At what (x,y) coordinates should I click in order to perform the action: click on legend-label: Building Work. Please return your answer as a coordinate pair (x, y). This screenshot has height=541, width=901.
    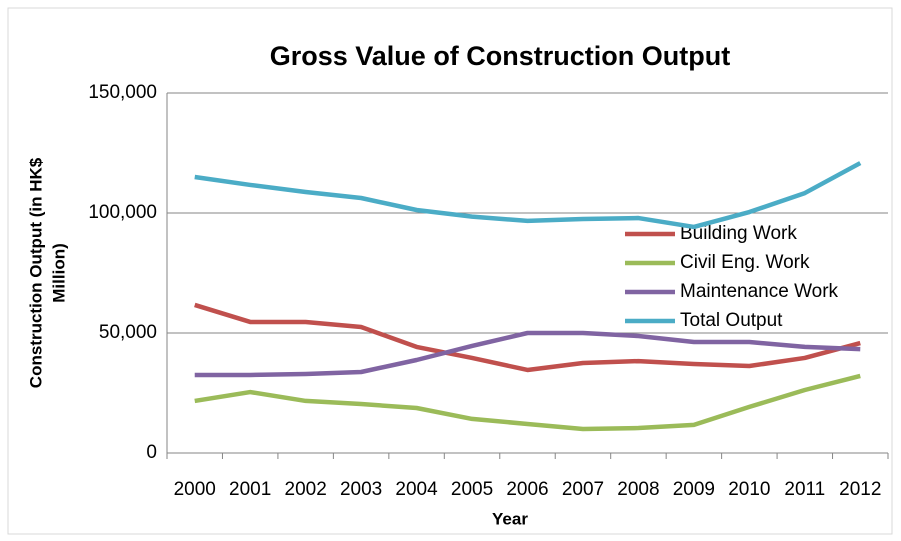
    Looking at the image, I should click on (738, 233).